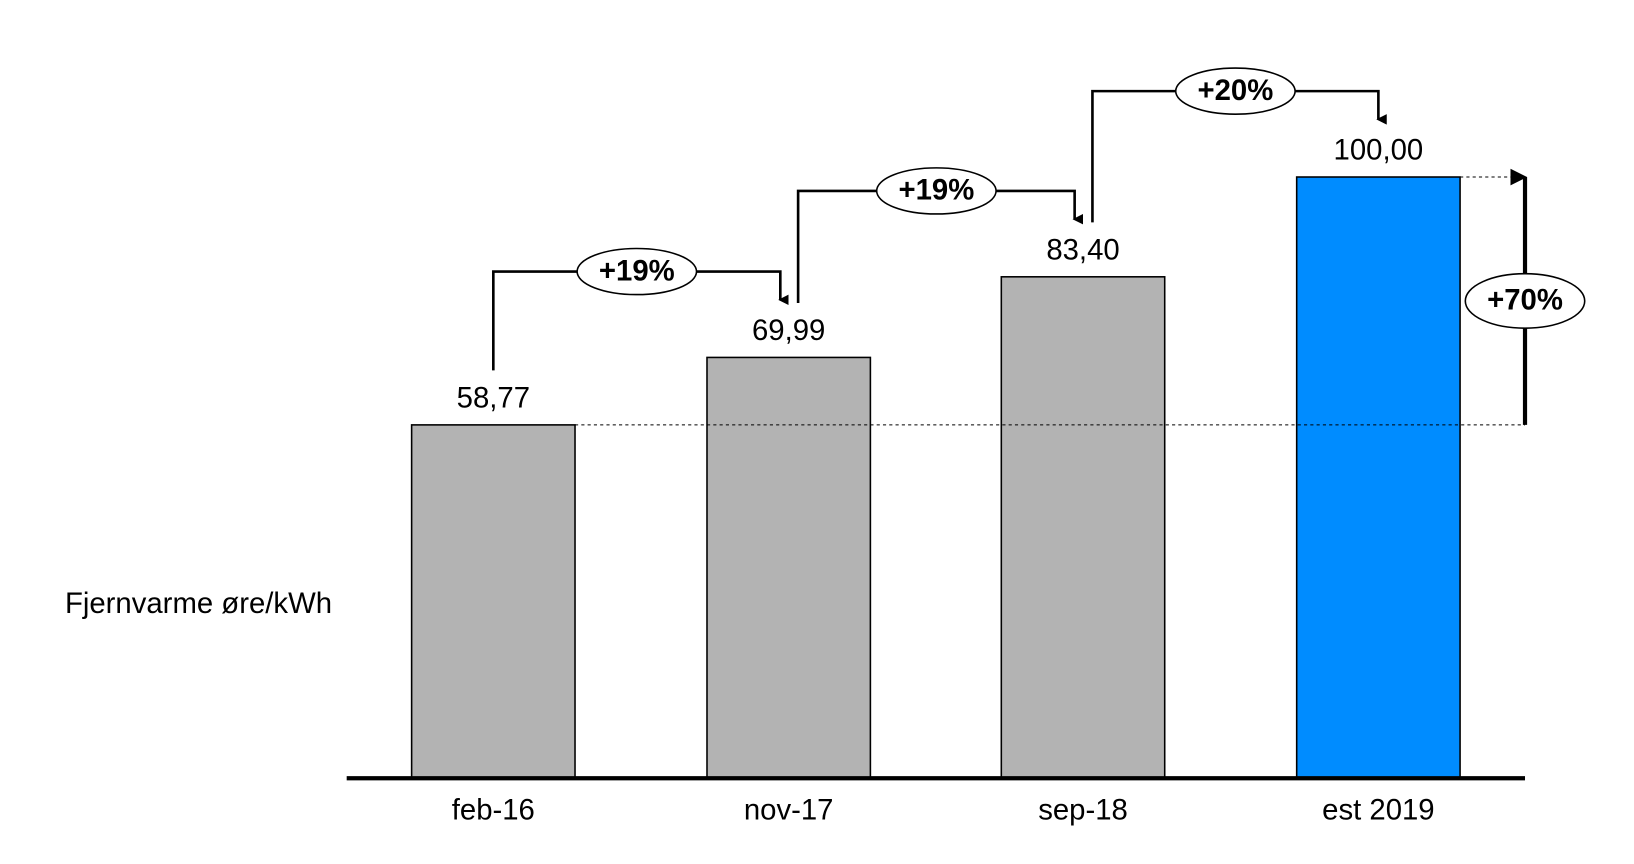 The image size is (1634, 864). What do you see at coordinates (1378, 809) in the screenshot?
I see `x-tick-label: est 2019` at bounding box center [1378, 809].